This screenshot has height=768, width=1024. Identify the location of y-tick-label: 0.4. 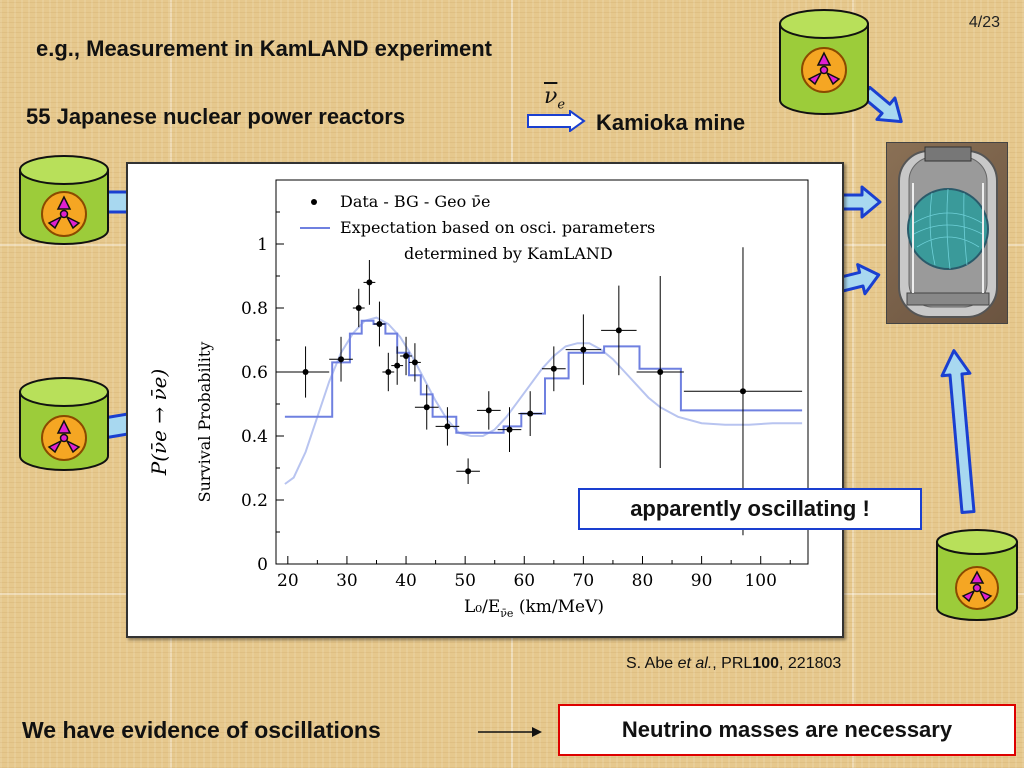
(254, 437).